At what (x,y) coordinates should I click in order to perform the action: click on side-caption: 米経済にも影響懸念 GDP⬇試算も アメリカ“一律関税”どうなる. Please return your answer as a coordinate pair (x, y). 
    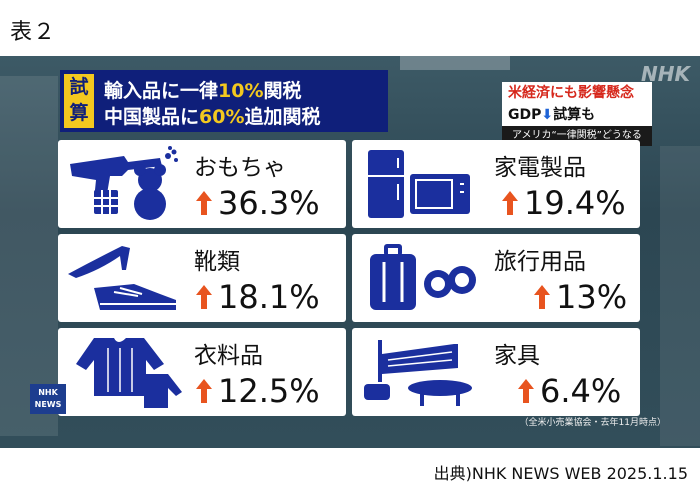
    Looking at the image, I should click on (577, 114).